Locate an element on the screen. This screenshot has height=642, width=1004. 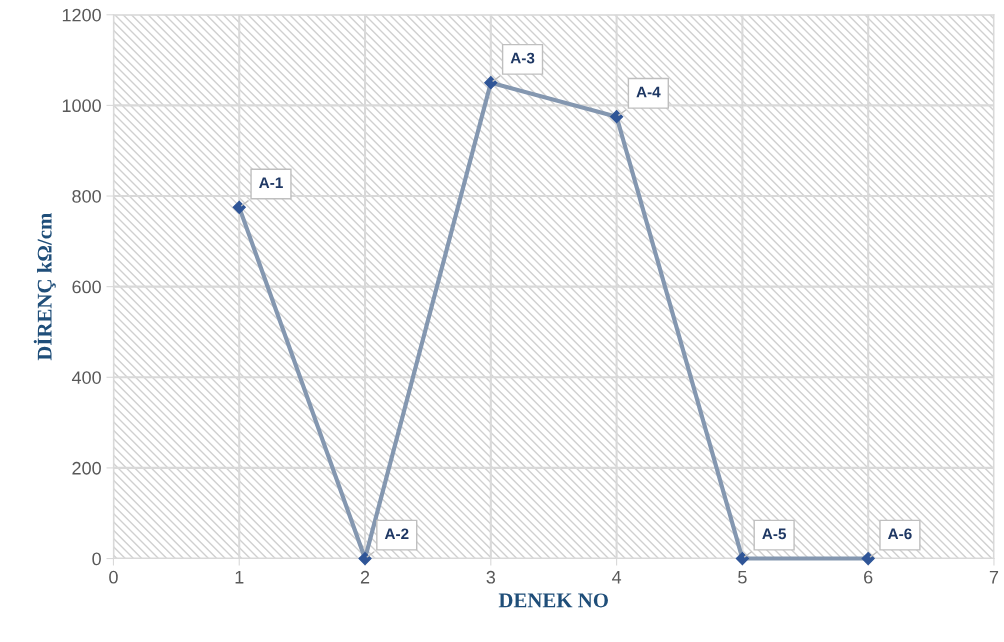
x-tick-label: 4 is located at coordinates (616, 577).